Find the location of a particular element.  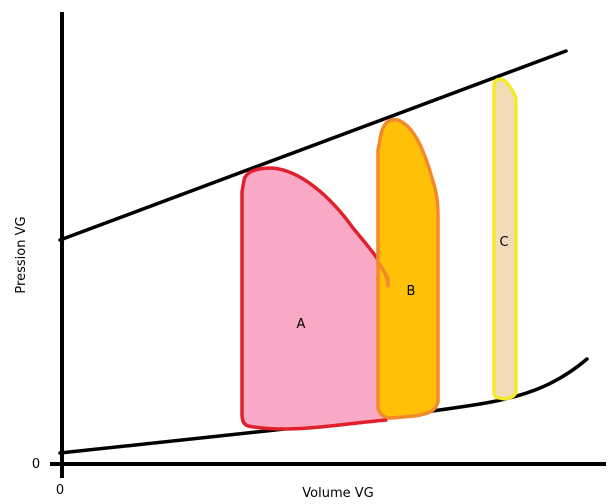

loop-a-label: A is located at coordinates (301, 324).